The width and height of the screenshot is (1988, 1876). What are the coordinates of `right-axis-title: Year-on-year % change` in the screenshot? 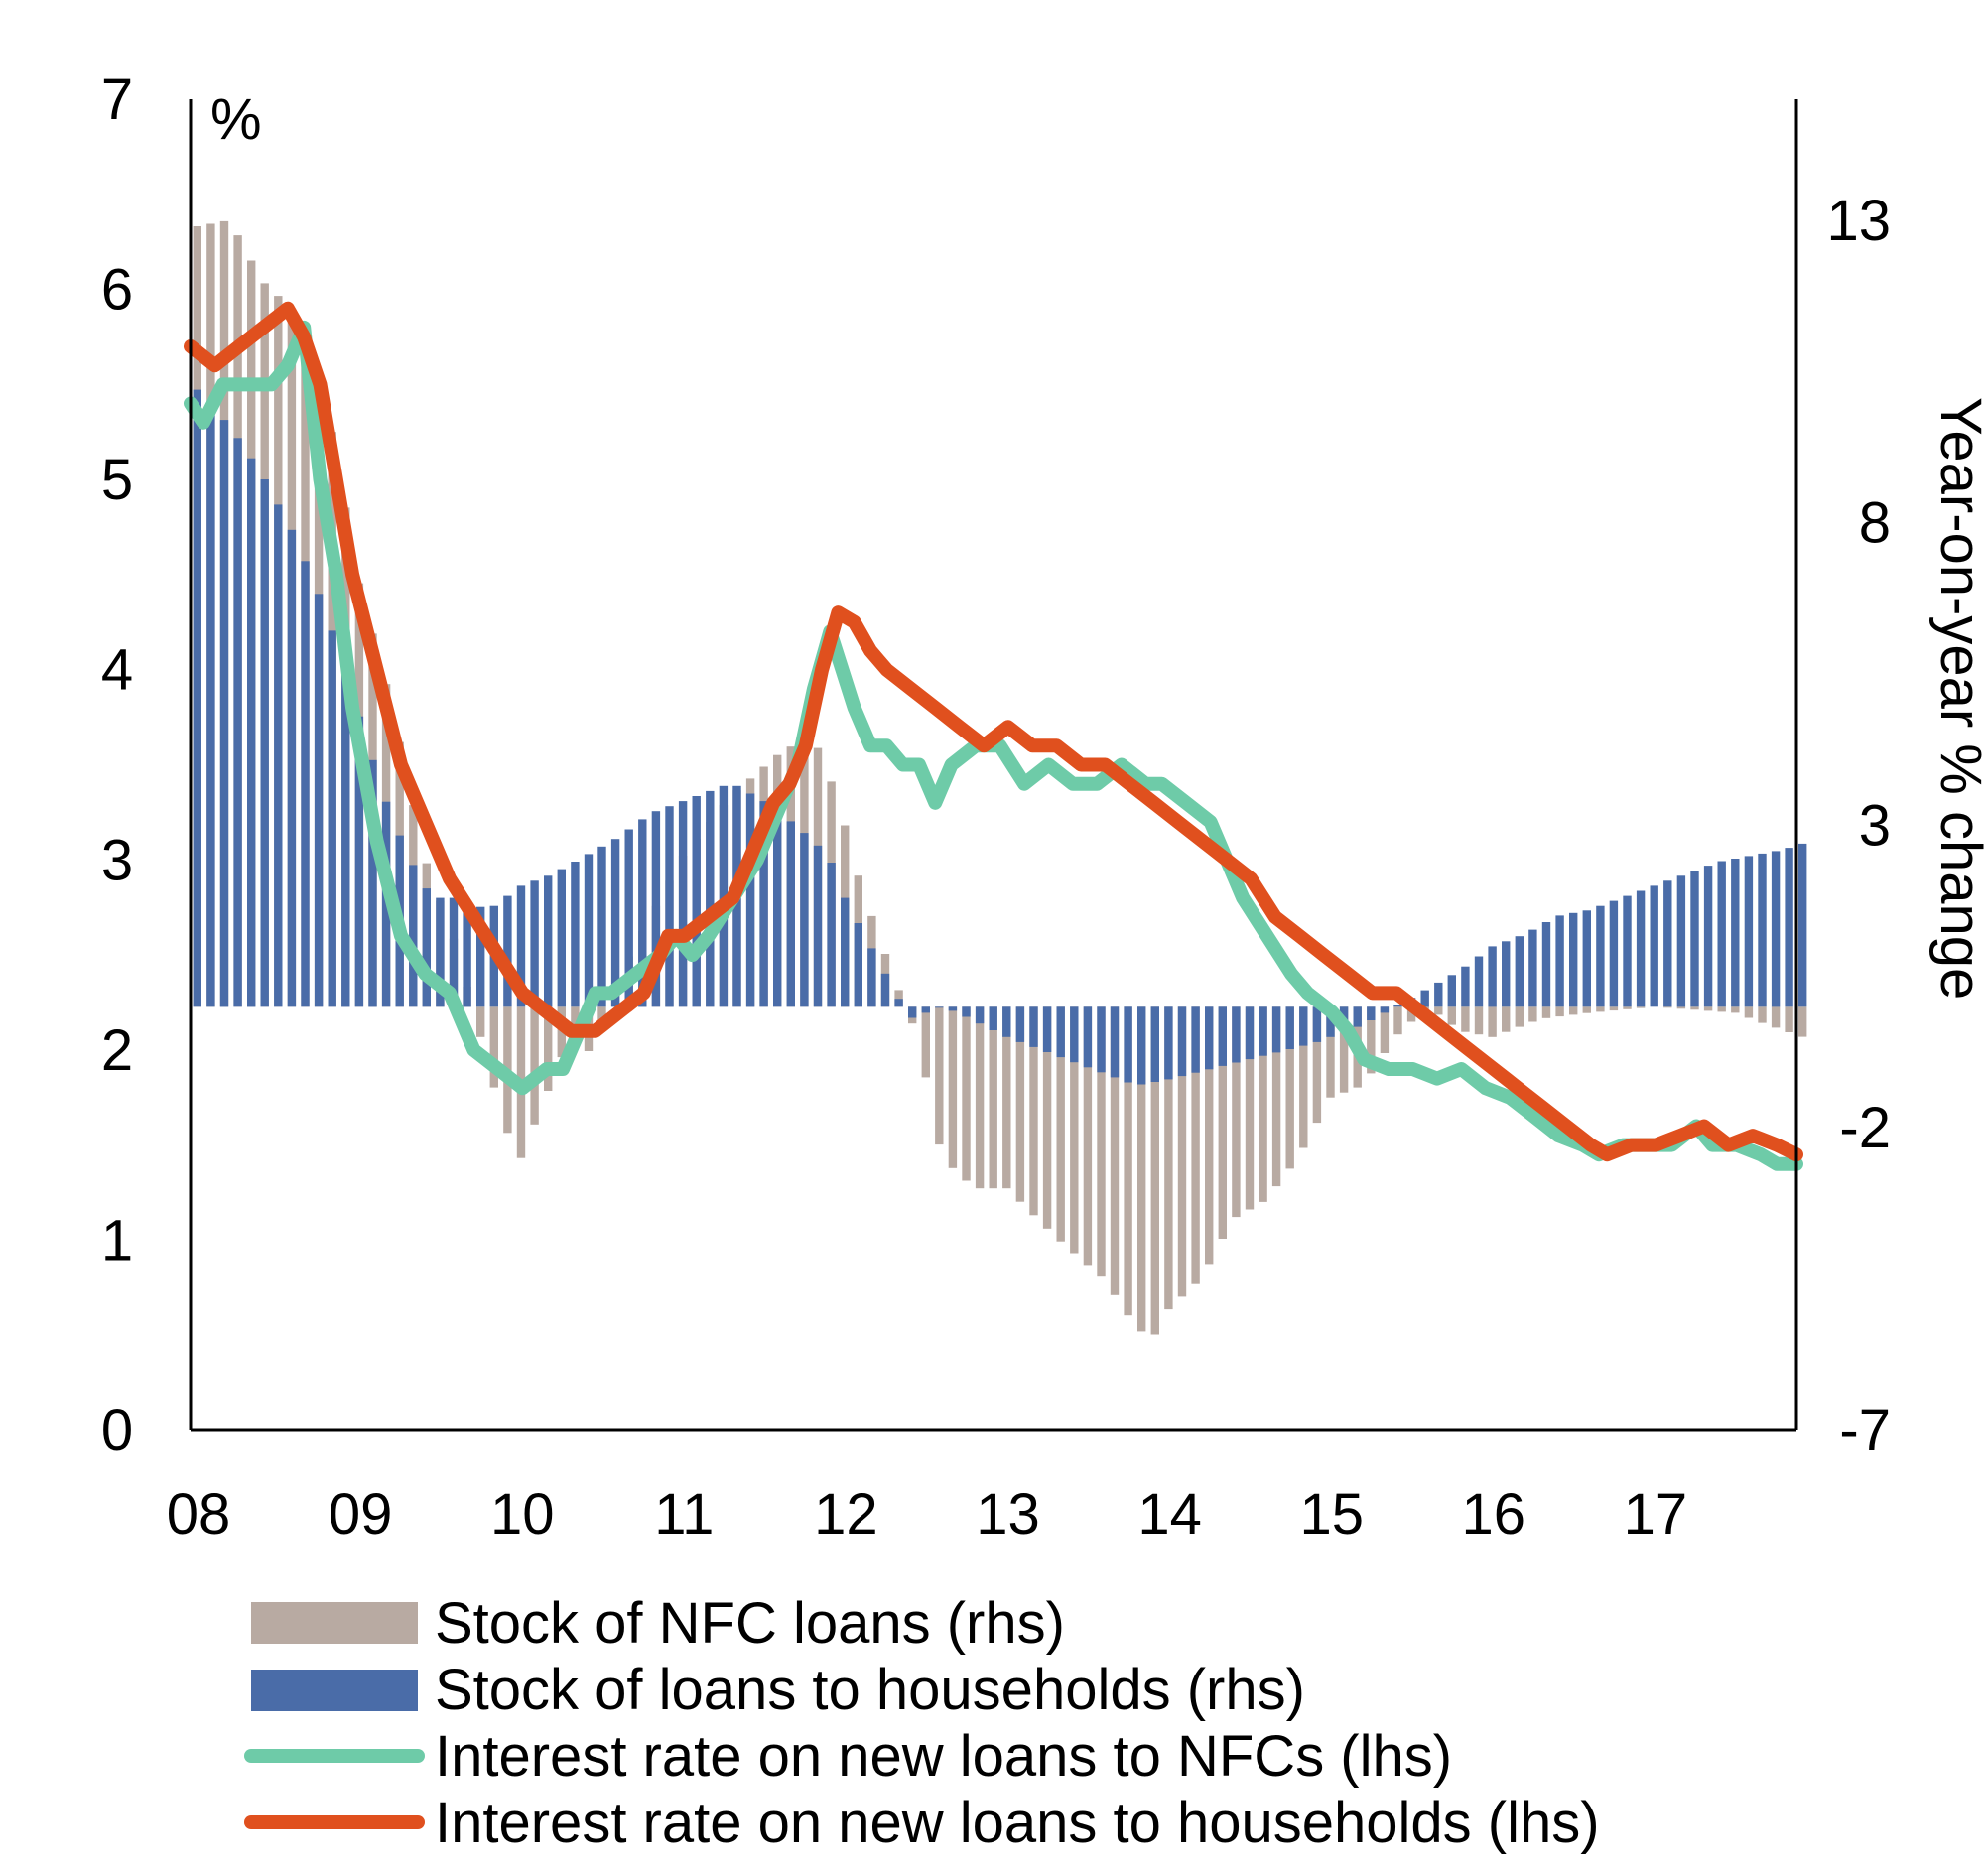 It's located at (1958, 698).